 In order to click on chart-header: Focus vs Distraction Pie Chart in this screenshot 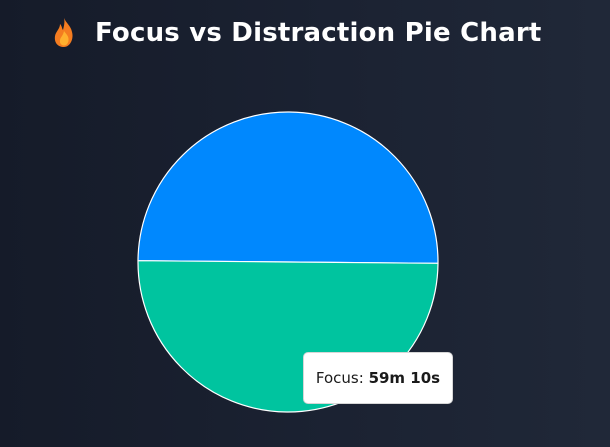, I will do `click(296, 33)`.